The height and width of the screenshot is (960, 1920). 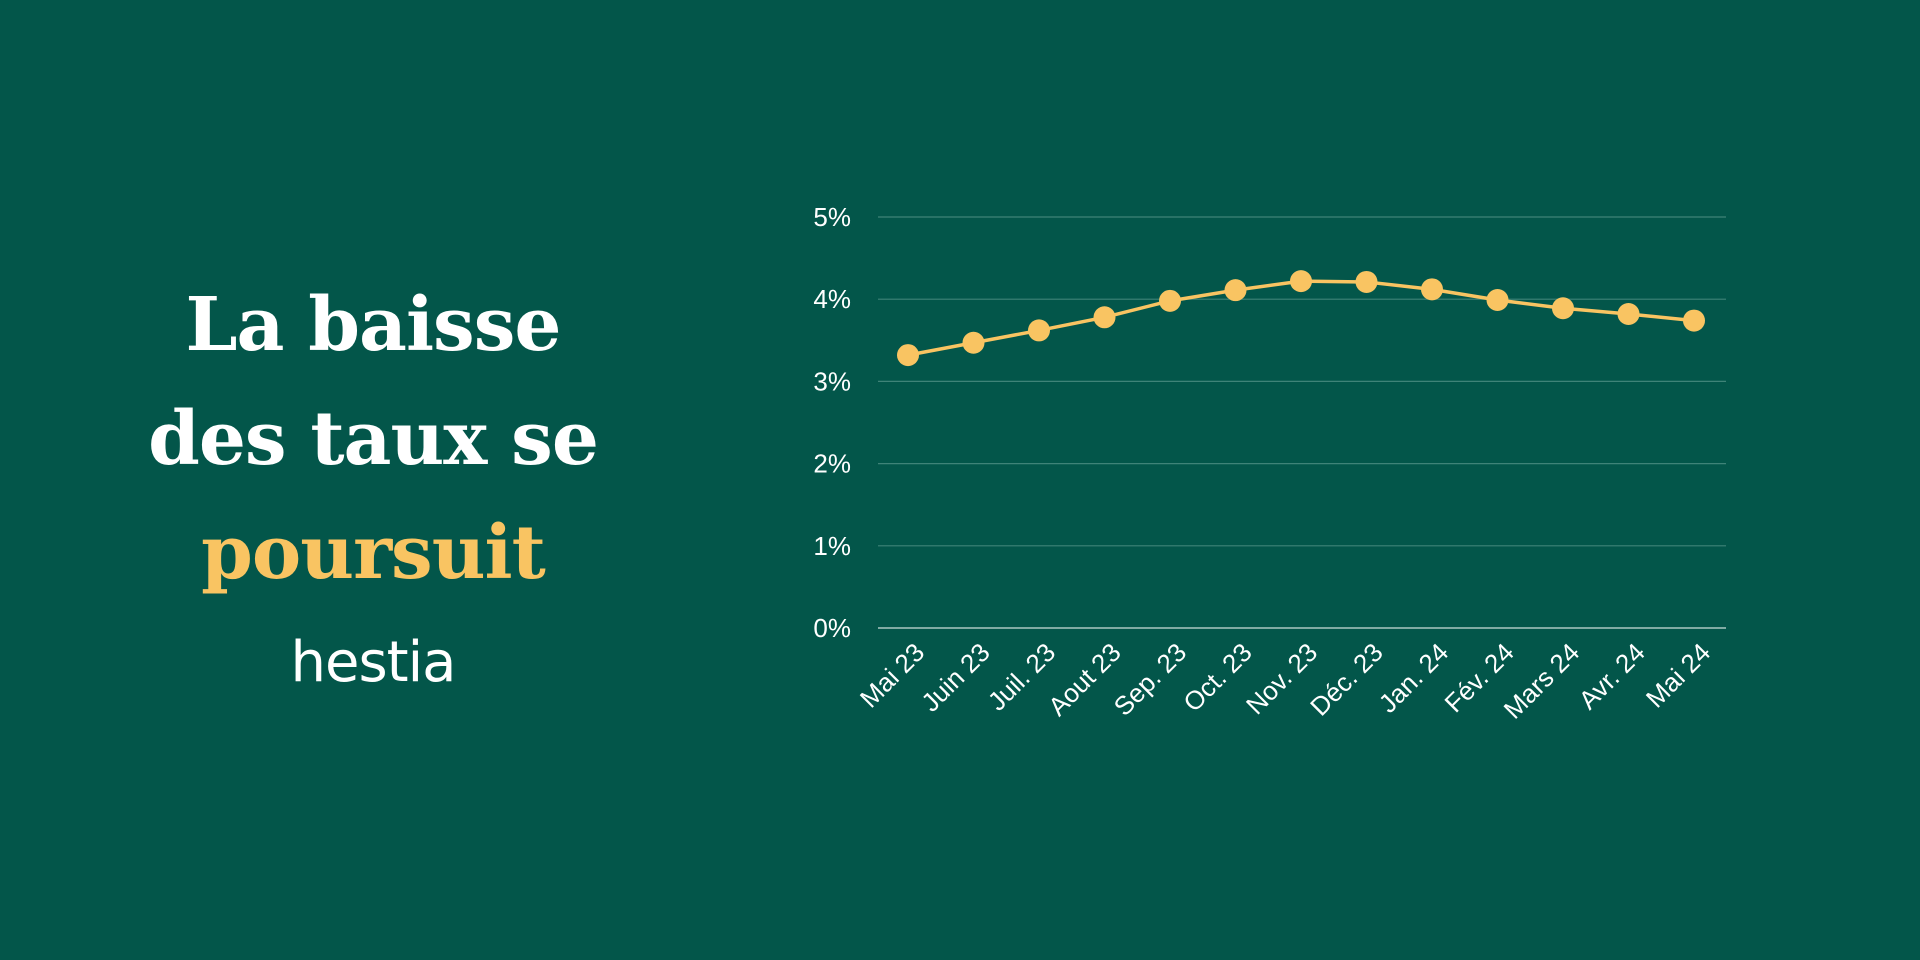 I want to click on y-tick-label: 4%, so click(x=832, y=299).